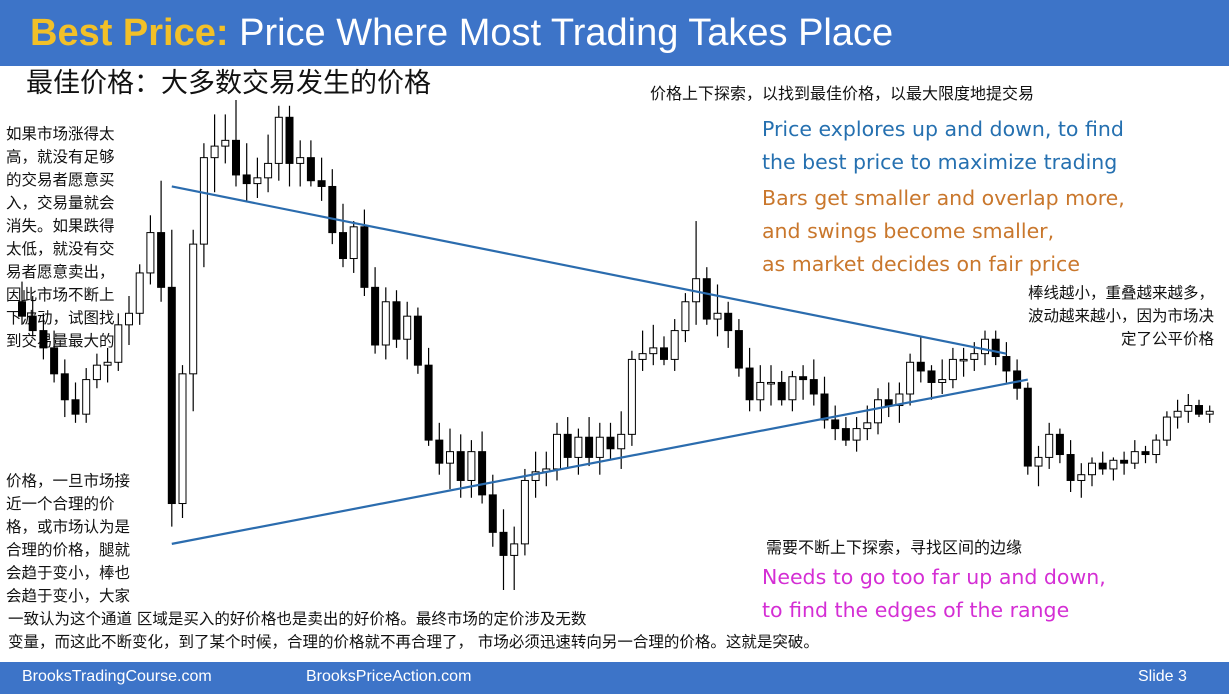  What do you see at coordinates (1167, 339) in the screenshot?
I see `text-line: 定了公平价格` at bounding box center [1167, 339].